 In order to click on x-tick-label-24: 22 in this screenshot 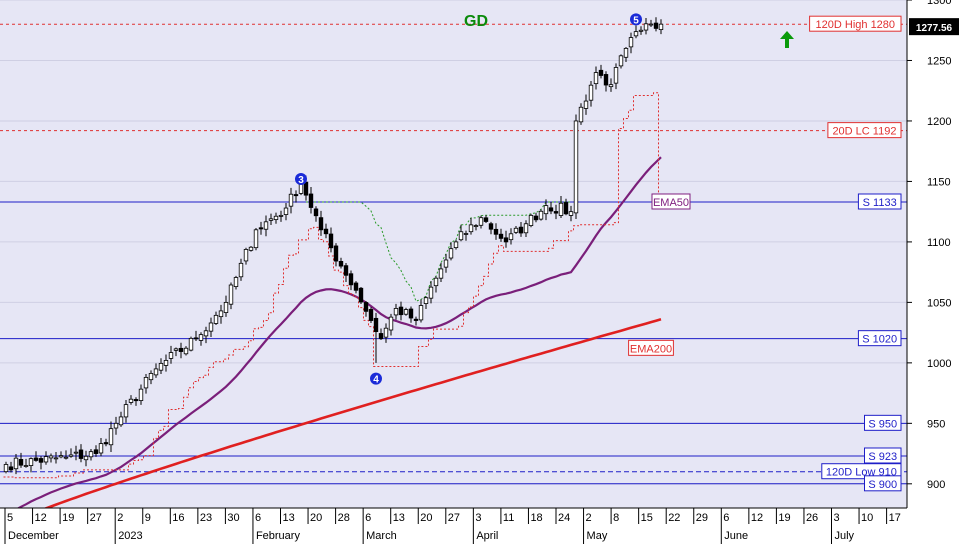, I will do `click(674, 518)`.